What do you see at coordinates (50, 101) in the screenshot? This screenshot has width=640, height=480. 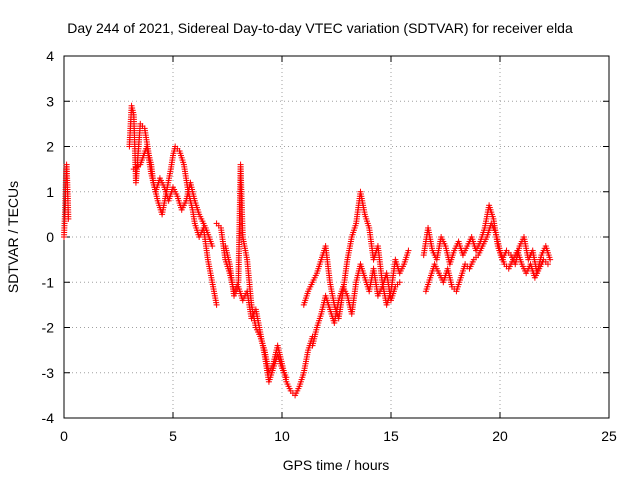 I see `y-tick-label: 3` at bounding box center [50, 101].